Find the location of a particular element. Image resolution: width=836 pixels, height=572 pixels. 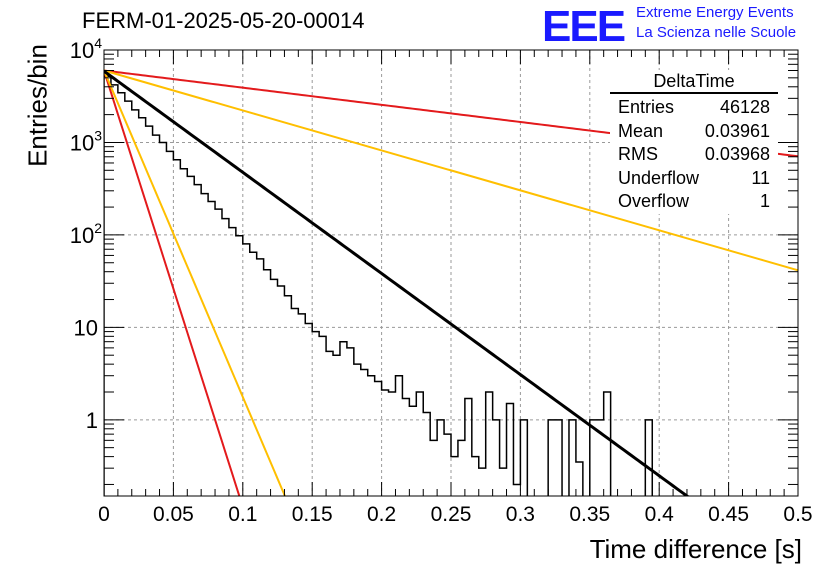

y-tick-labels: 1 10 10² 10³ 10⁴ is located at coordinates (86, 234).